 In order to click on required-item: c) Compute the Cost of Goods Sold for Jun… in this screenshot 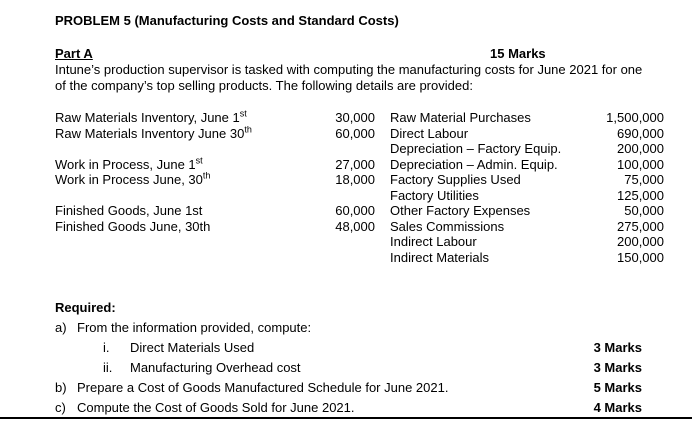, I will do `click(358, 408)`.